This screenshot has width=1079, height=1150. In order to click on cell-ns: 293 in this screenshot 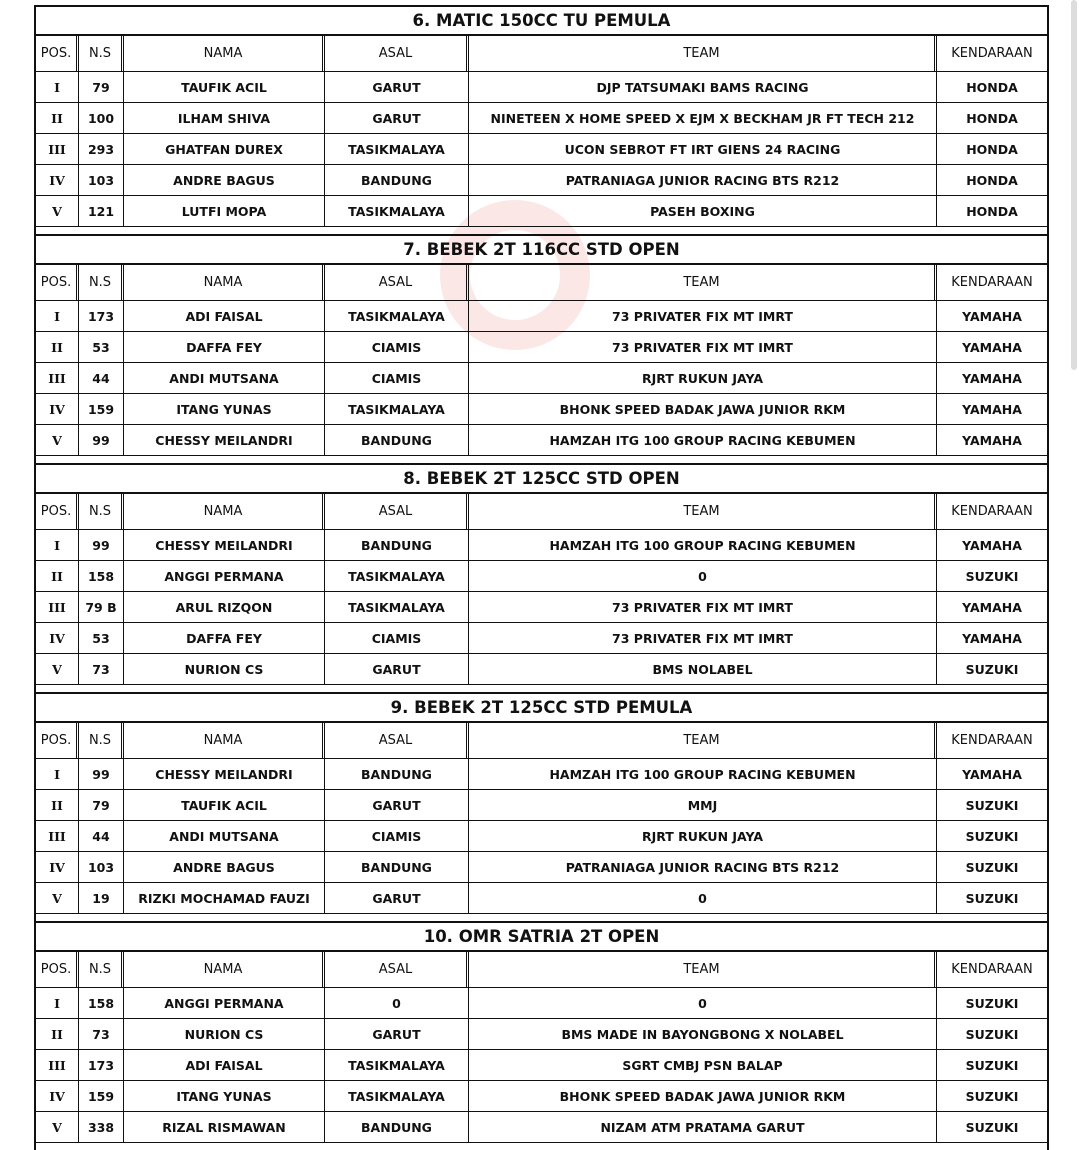, I will do `click(101, 149)`.